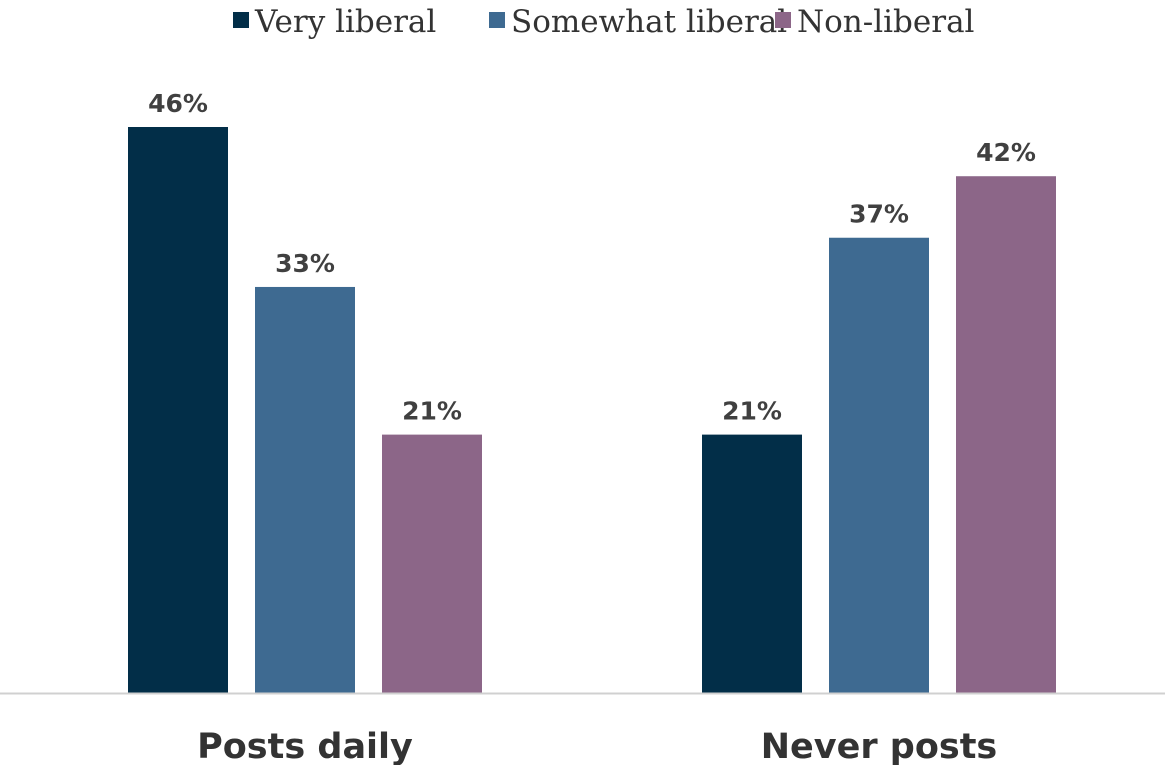 The image size is (1175, 770). I want to click on data-label-never-posts-very-liberal: 21%, so click(752, 411).